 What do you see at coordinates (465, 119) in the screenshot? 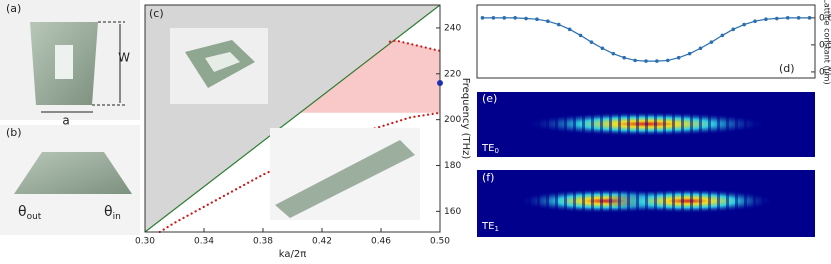
I see `y-axis-label: Frequency (THz)` at bounding box center [465, 119].